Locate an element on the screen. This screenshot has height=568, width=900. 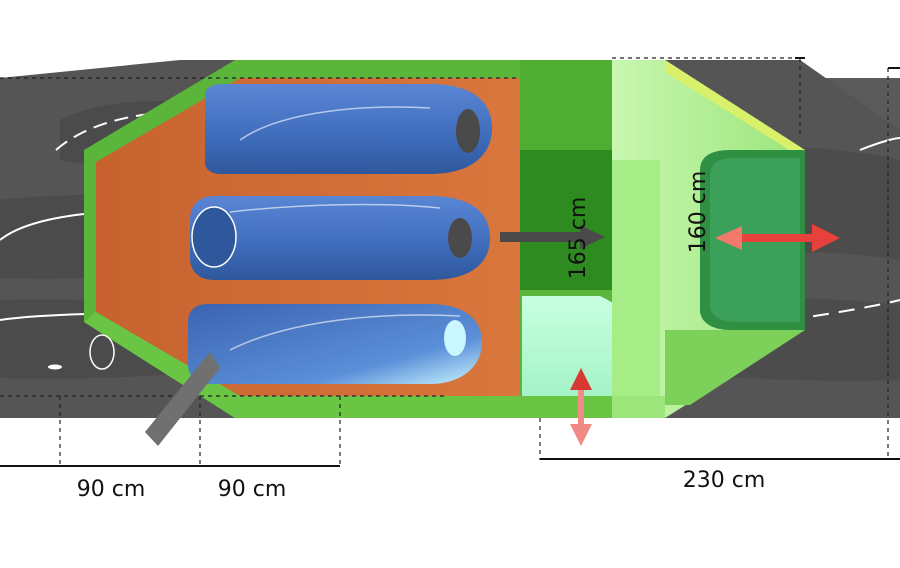
tent-front-strip is located at coordinates (636, 289).